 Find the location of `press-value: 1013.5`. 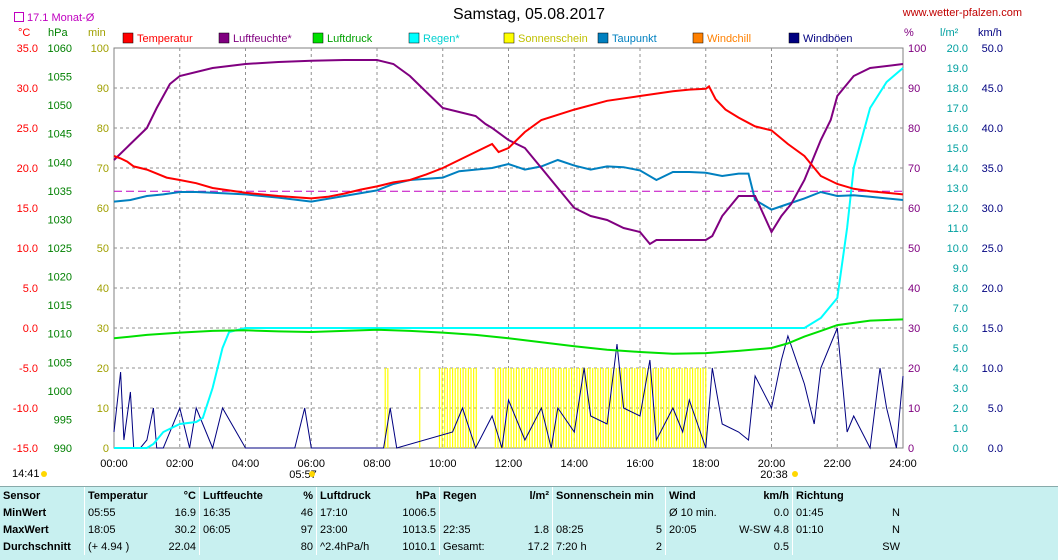

press-value: 1013.5 is located at coordinates (419, 529).